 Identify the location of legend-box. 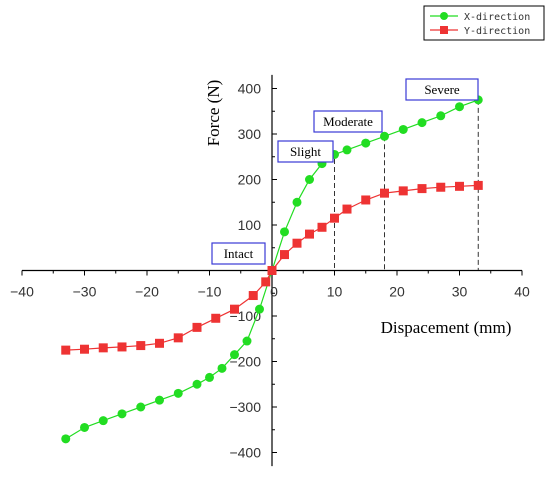
(484, 23).